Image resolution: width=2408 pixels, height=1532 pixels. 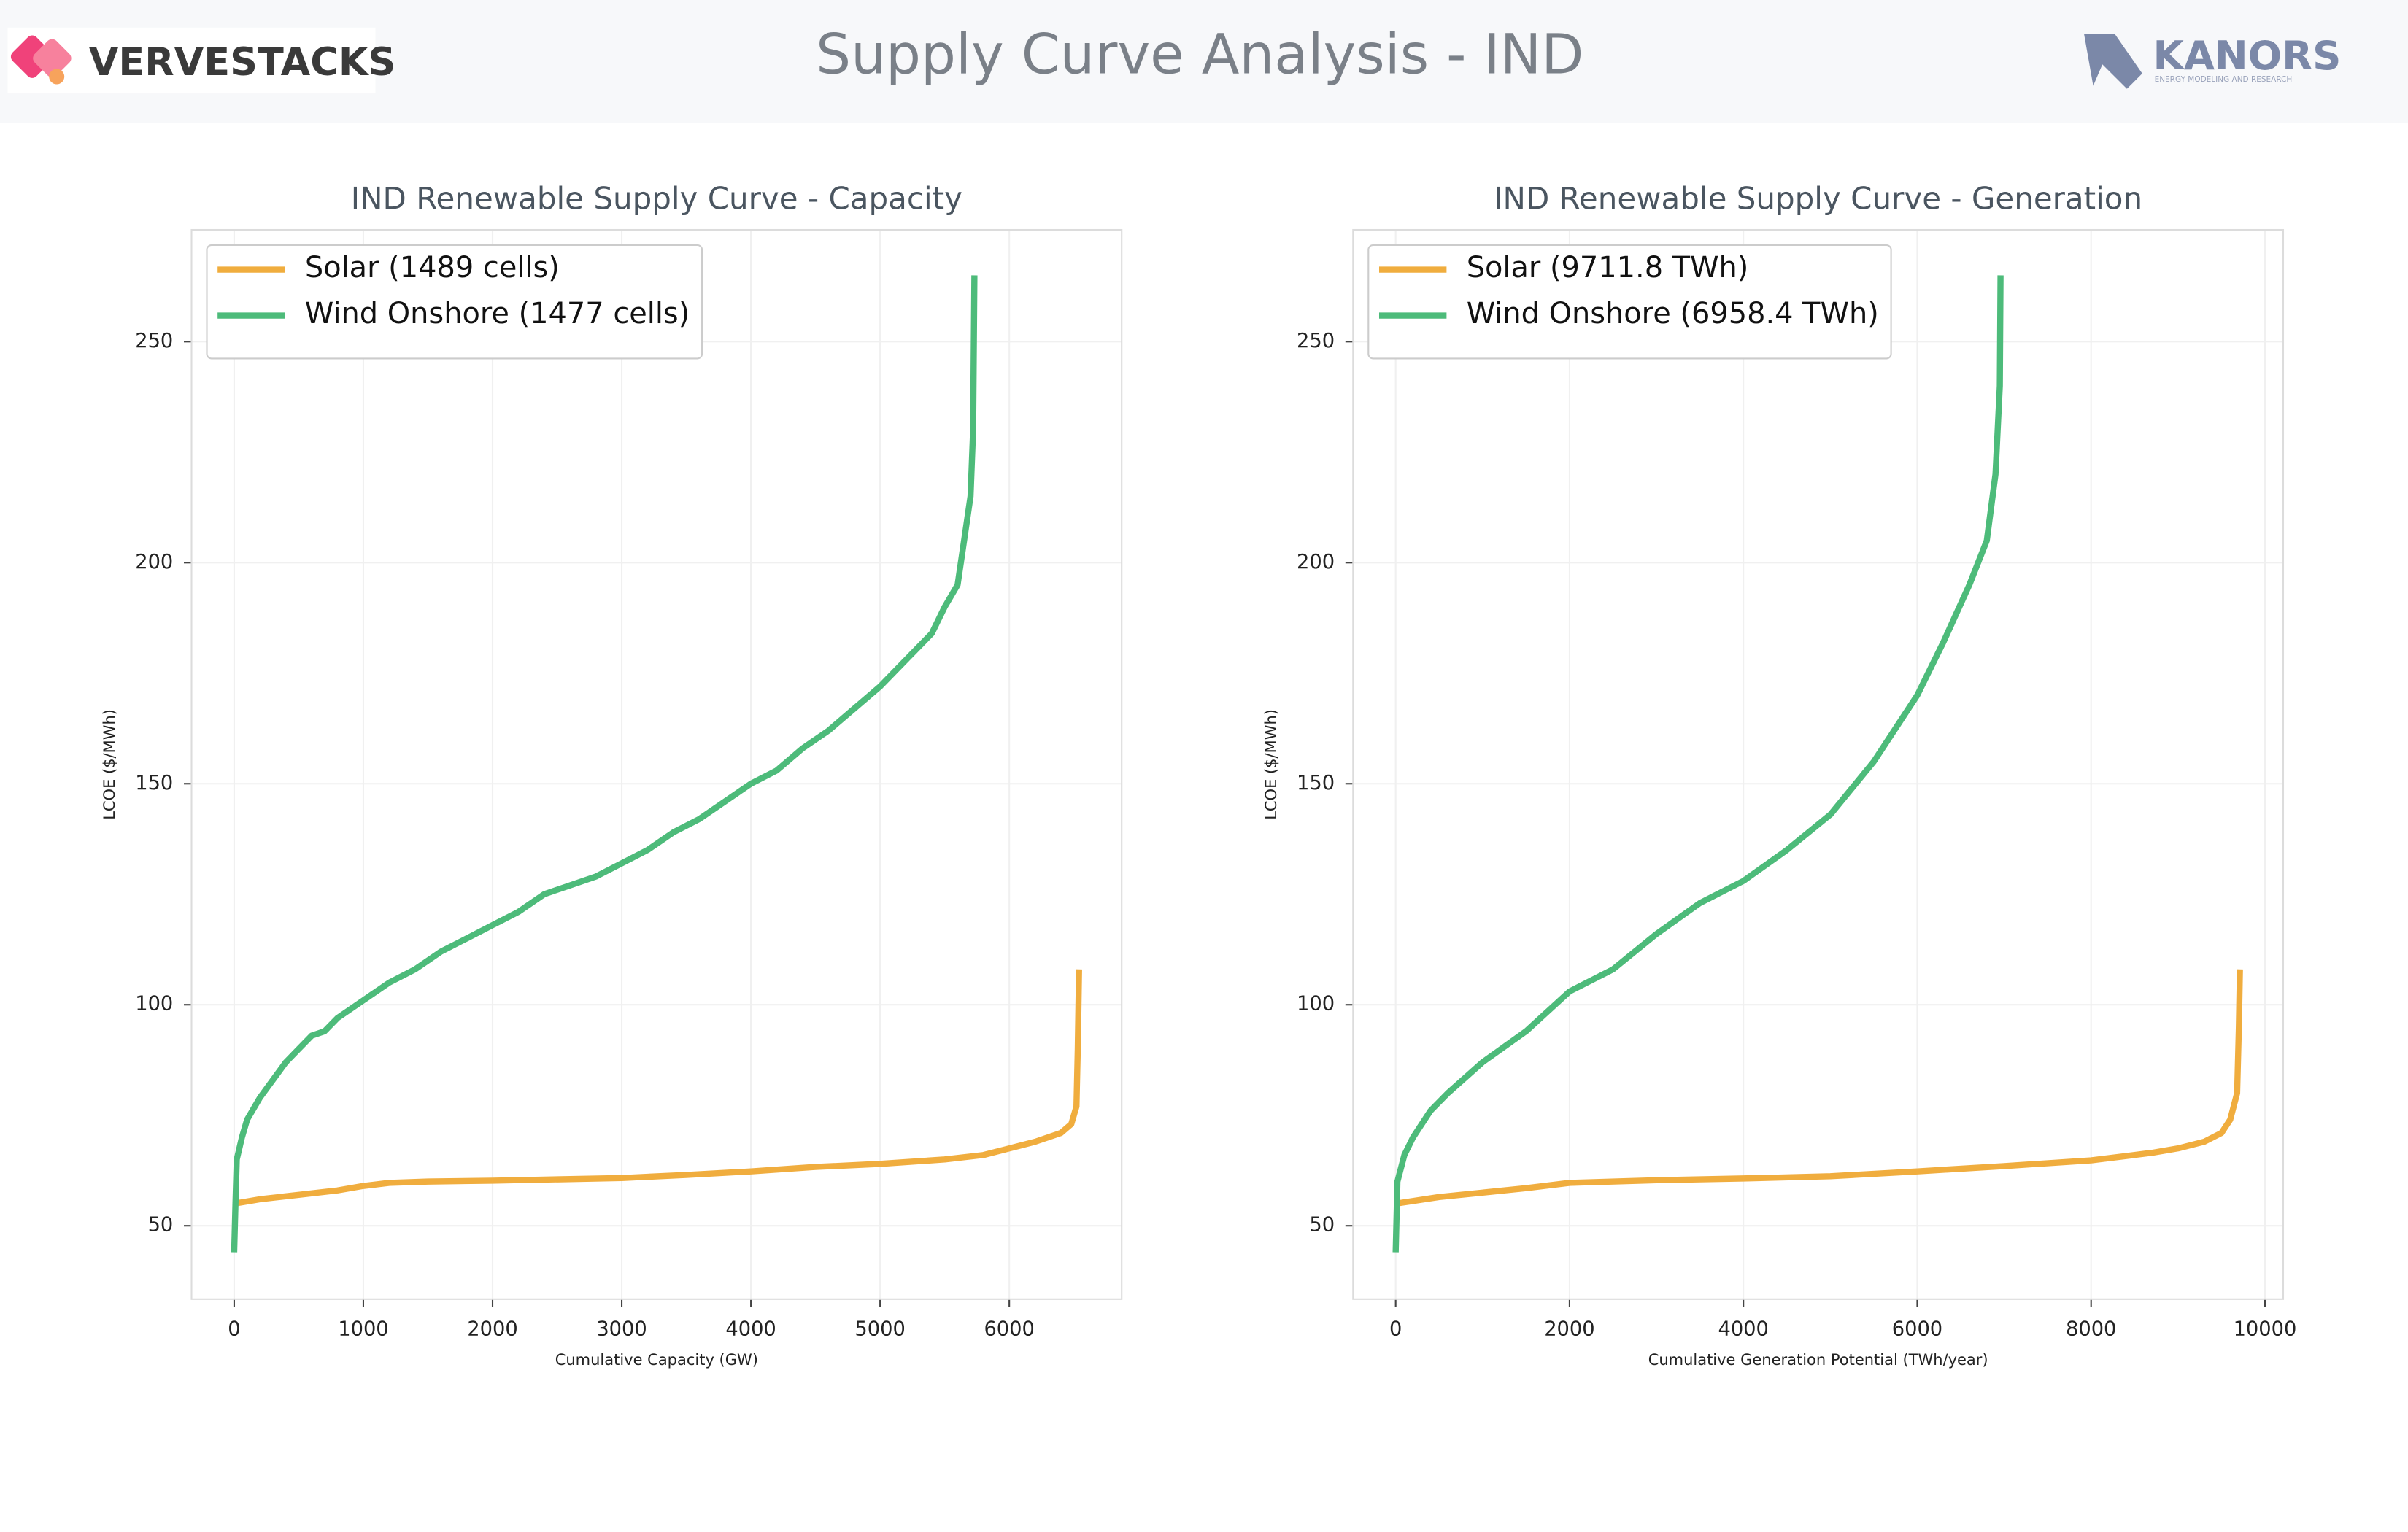 What do you see at coordinates (2091, 1329) in the screenshot?
I see `x-tick-label: 8000` at bounding box center [2091, 1329].